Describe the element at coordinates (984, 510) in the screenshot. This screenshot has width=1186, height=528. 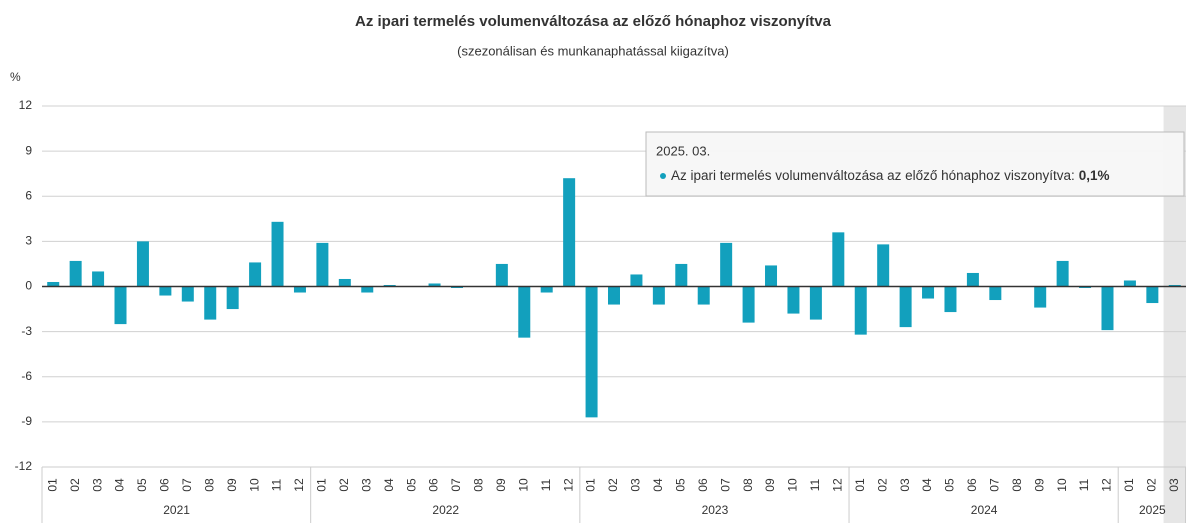
I see `x-group-label: 2024` at that location.